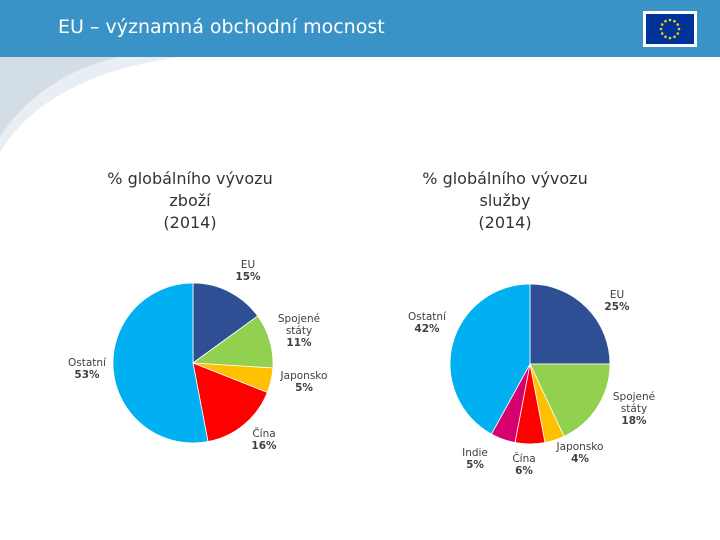 Image resolution: width=720 pixels, height=540 pixels. I want to click on slice-value-label: 11%, so click(299, 343).